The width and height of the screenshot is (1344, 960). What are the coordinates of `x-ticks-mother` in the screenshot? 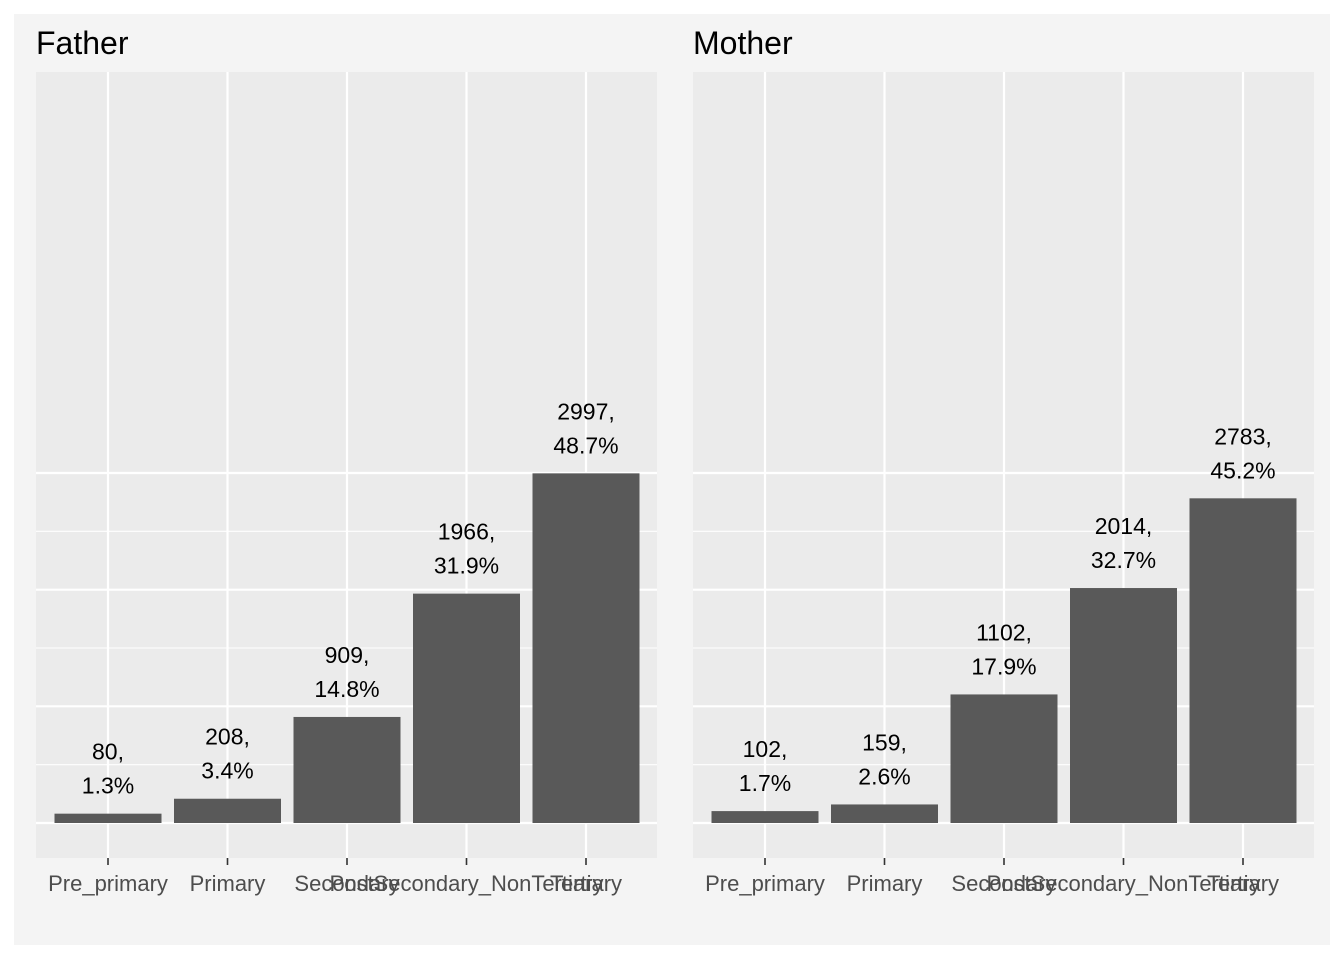 It's located at (1004, 861).